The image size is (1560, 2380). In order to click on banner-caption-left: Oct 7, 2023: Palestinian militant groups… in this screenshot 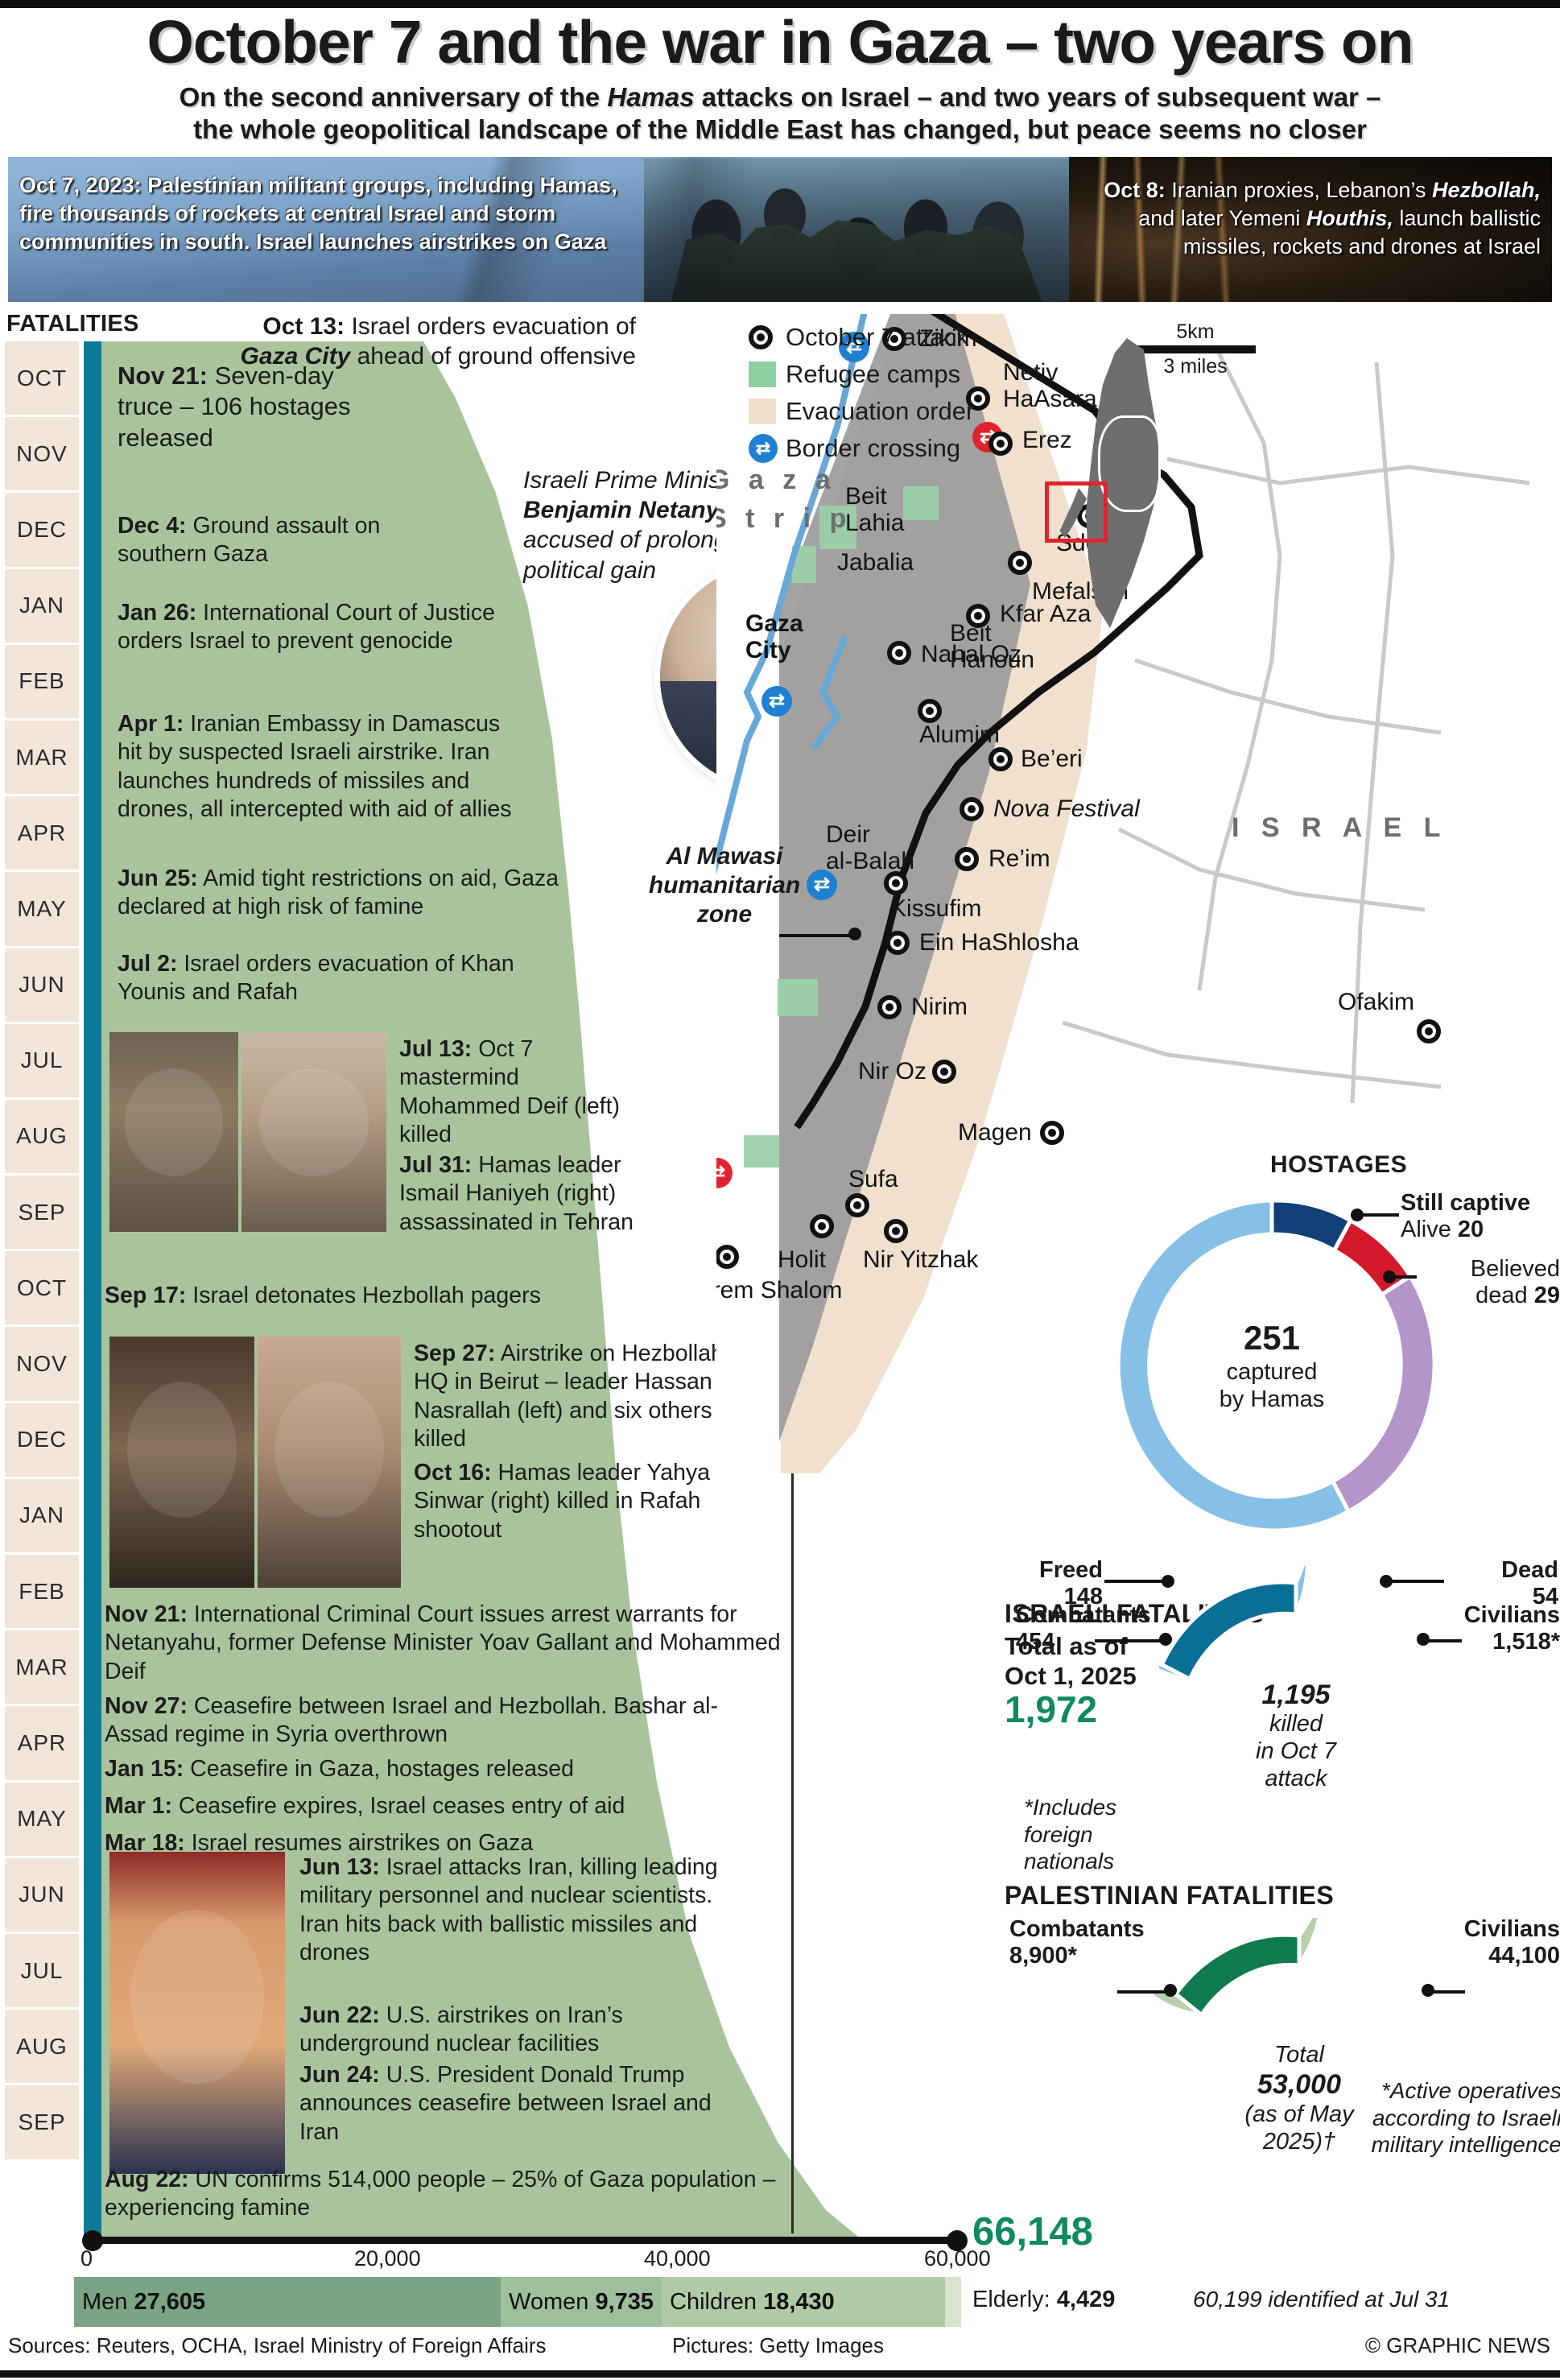, I will do `click(333, 214)`.